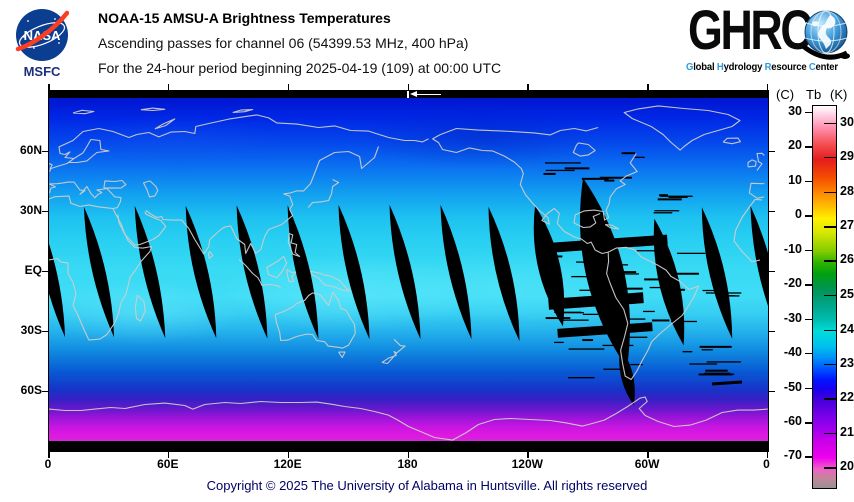 The height and width of the screenshot is (502, 854). Describe the element at coordinates (785, 94) in the screenshot. I see `colorbar-unit-celsius: (C)` at that location.